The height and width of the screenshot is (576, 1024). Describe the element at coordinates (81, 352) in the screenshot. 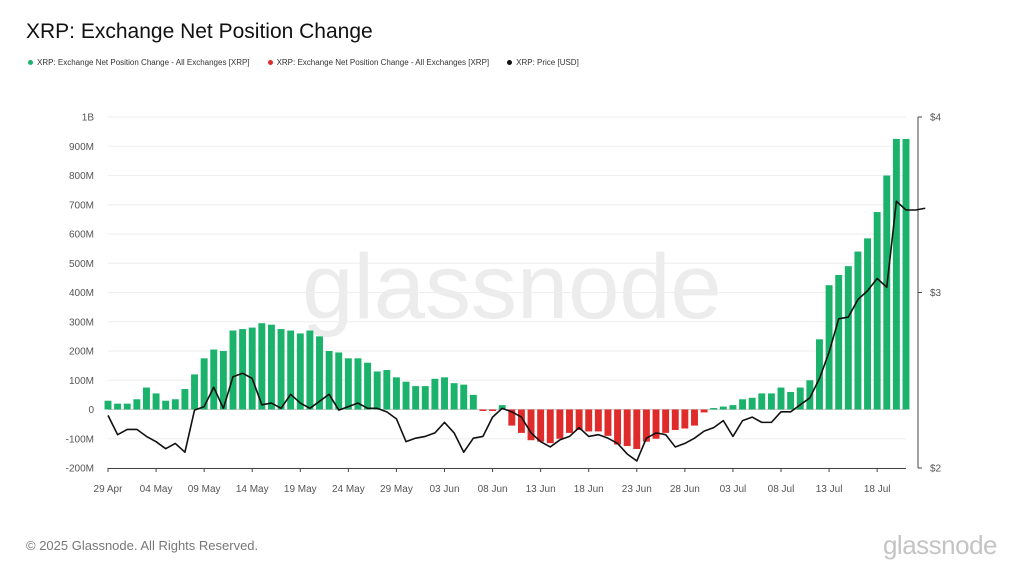

I see `y-tick-label: 200M` at that location.